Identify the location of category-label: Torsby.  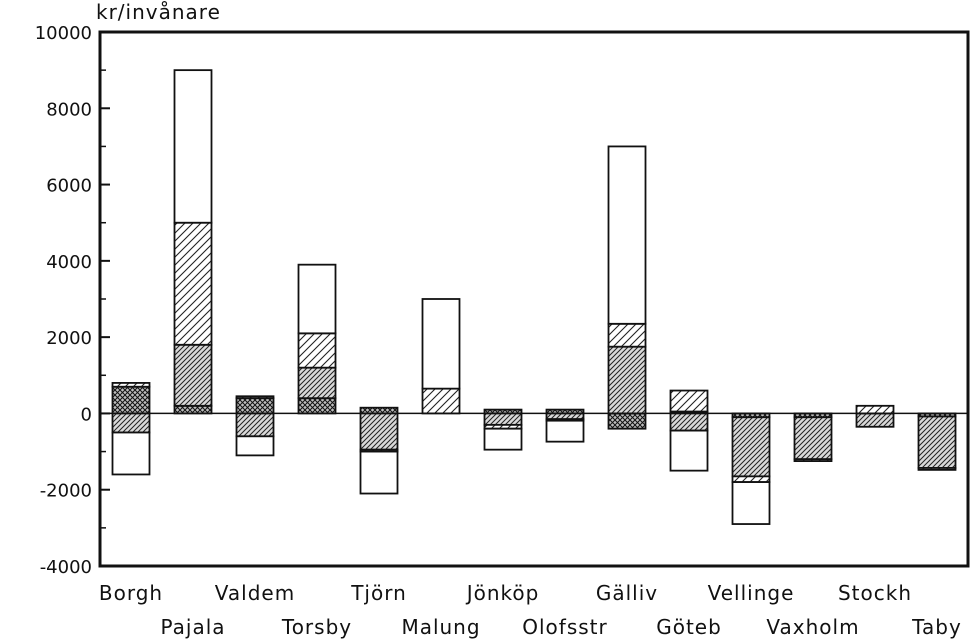
(316, 627).